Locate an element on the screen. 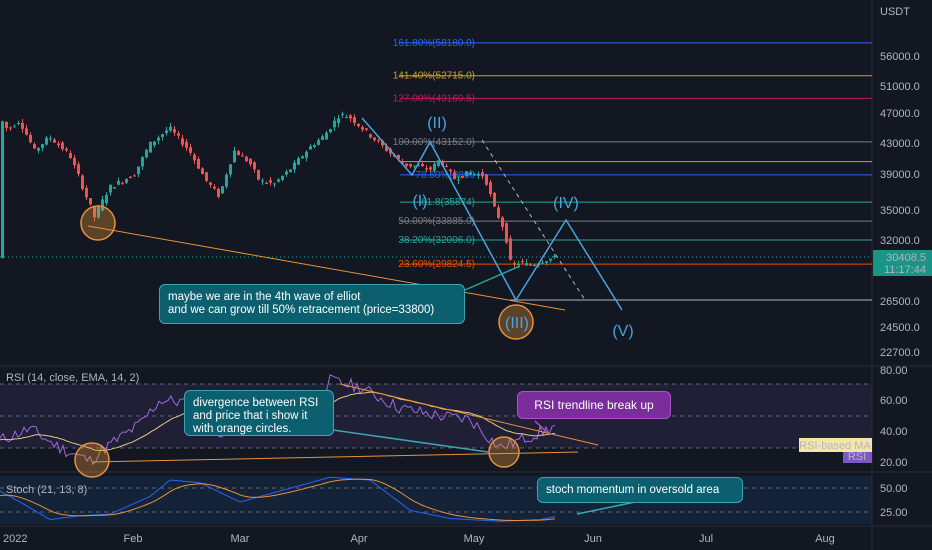 The image size is (932, 550). rsi-tick-label: 40.00 is located at coordinates (894, 432).